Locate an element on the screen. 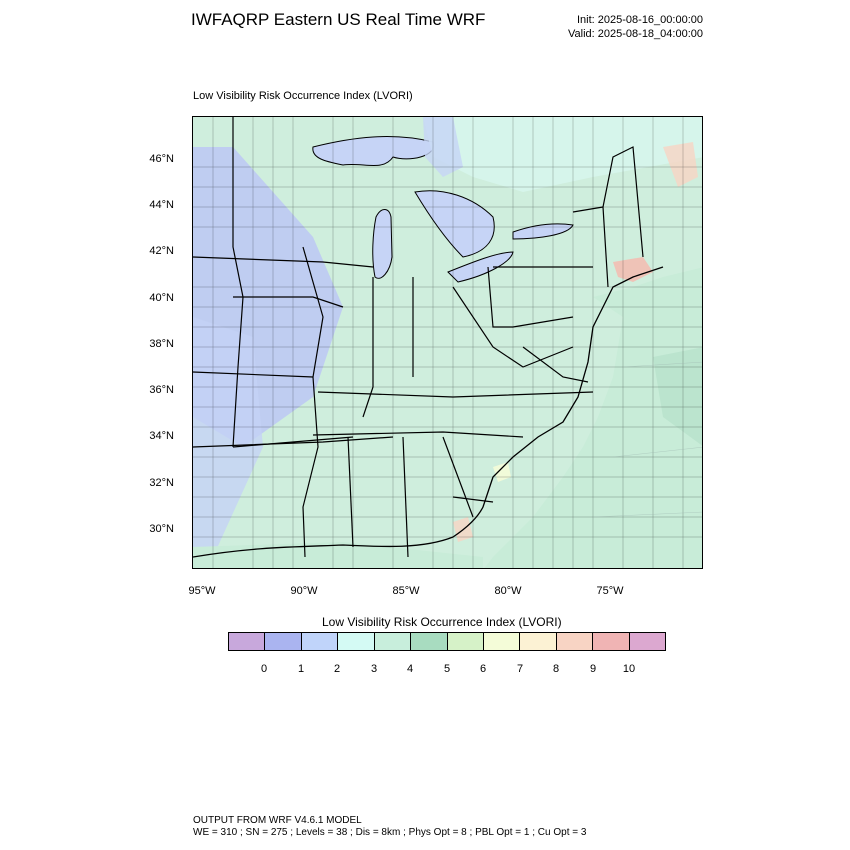 This screenshot has height=850, width=850. colorbar-label: 5 is located at coordinates (447, 669).